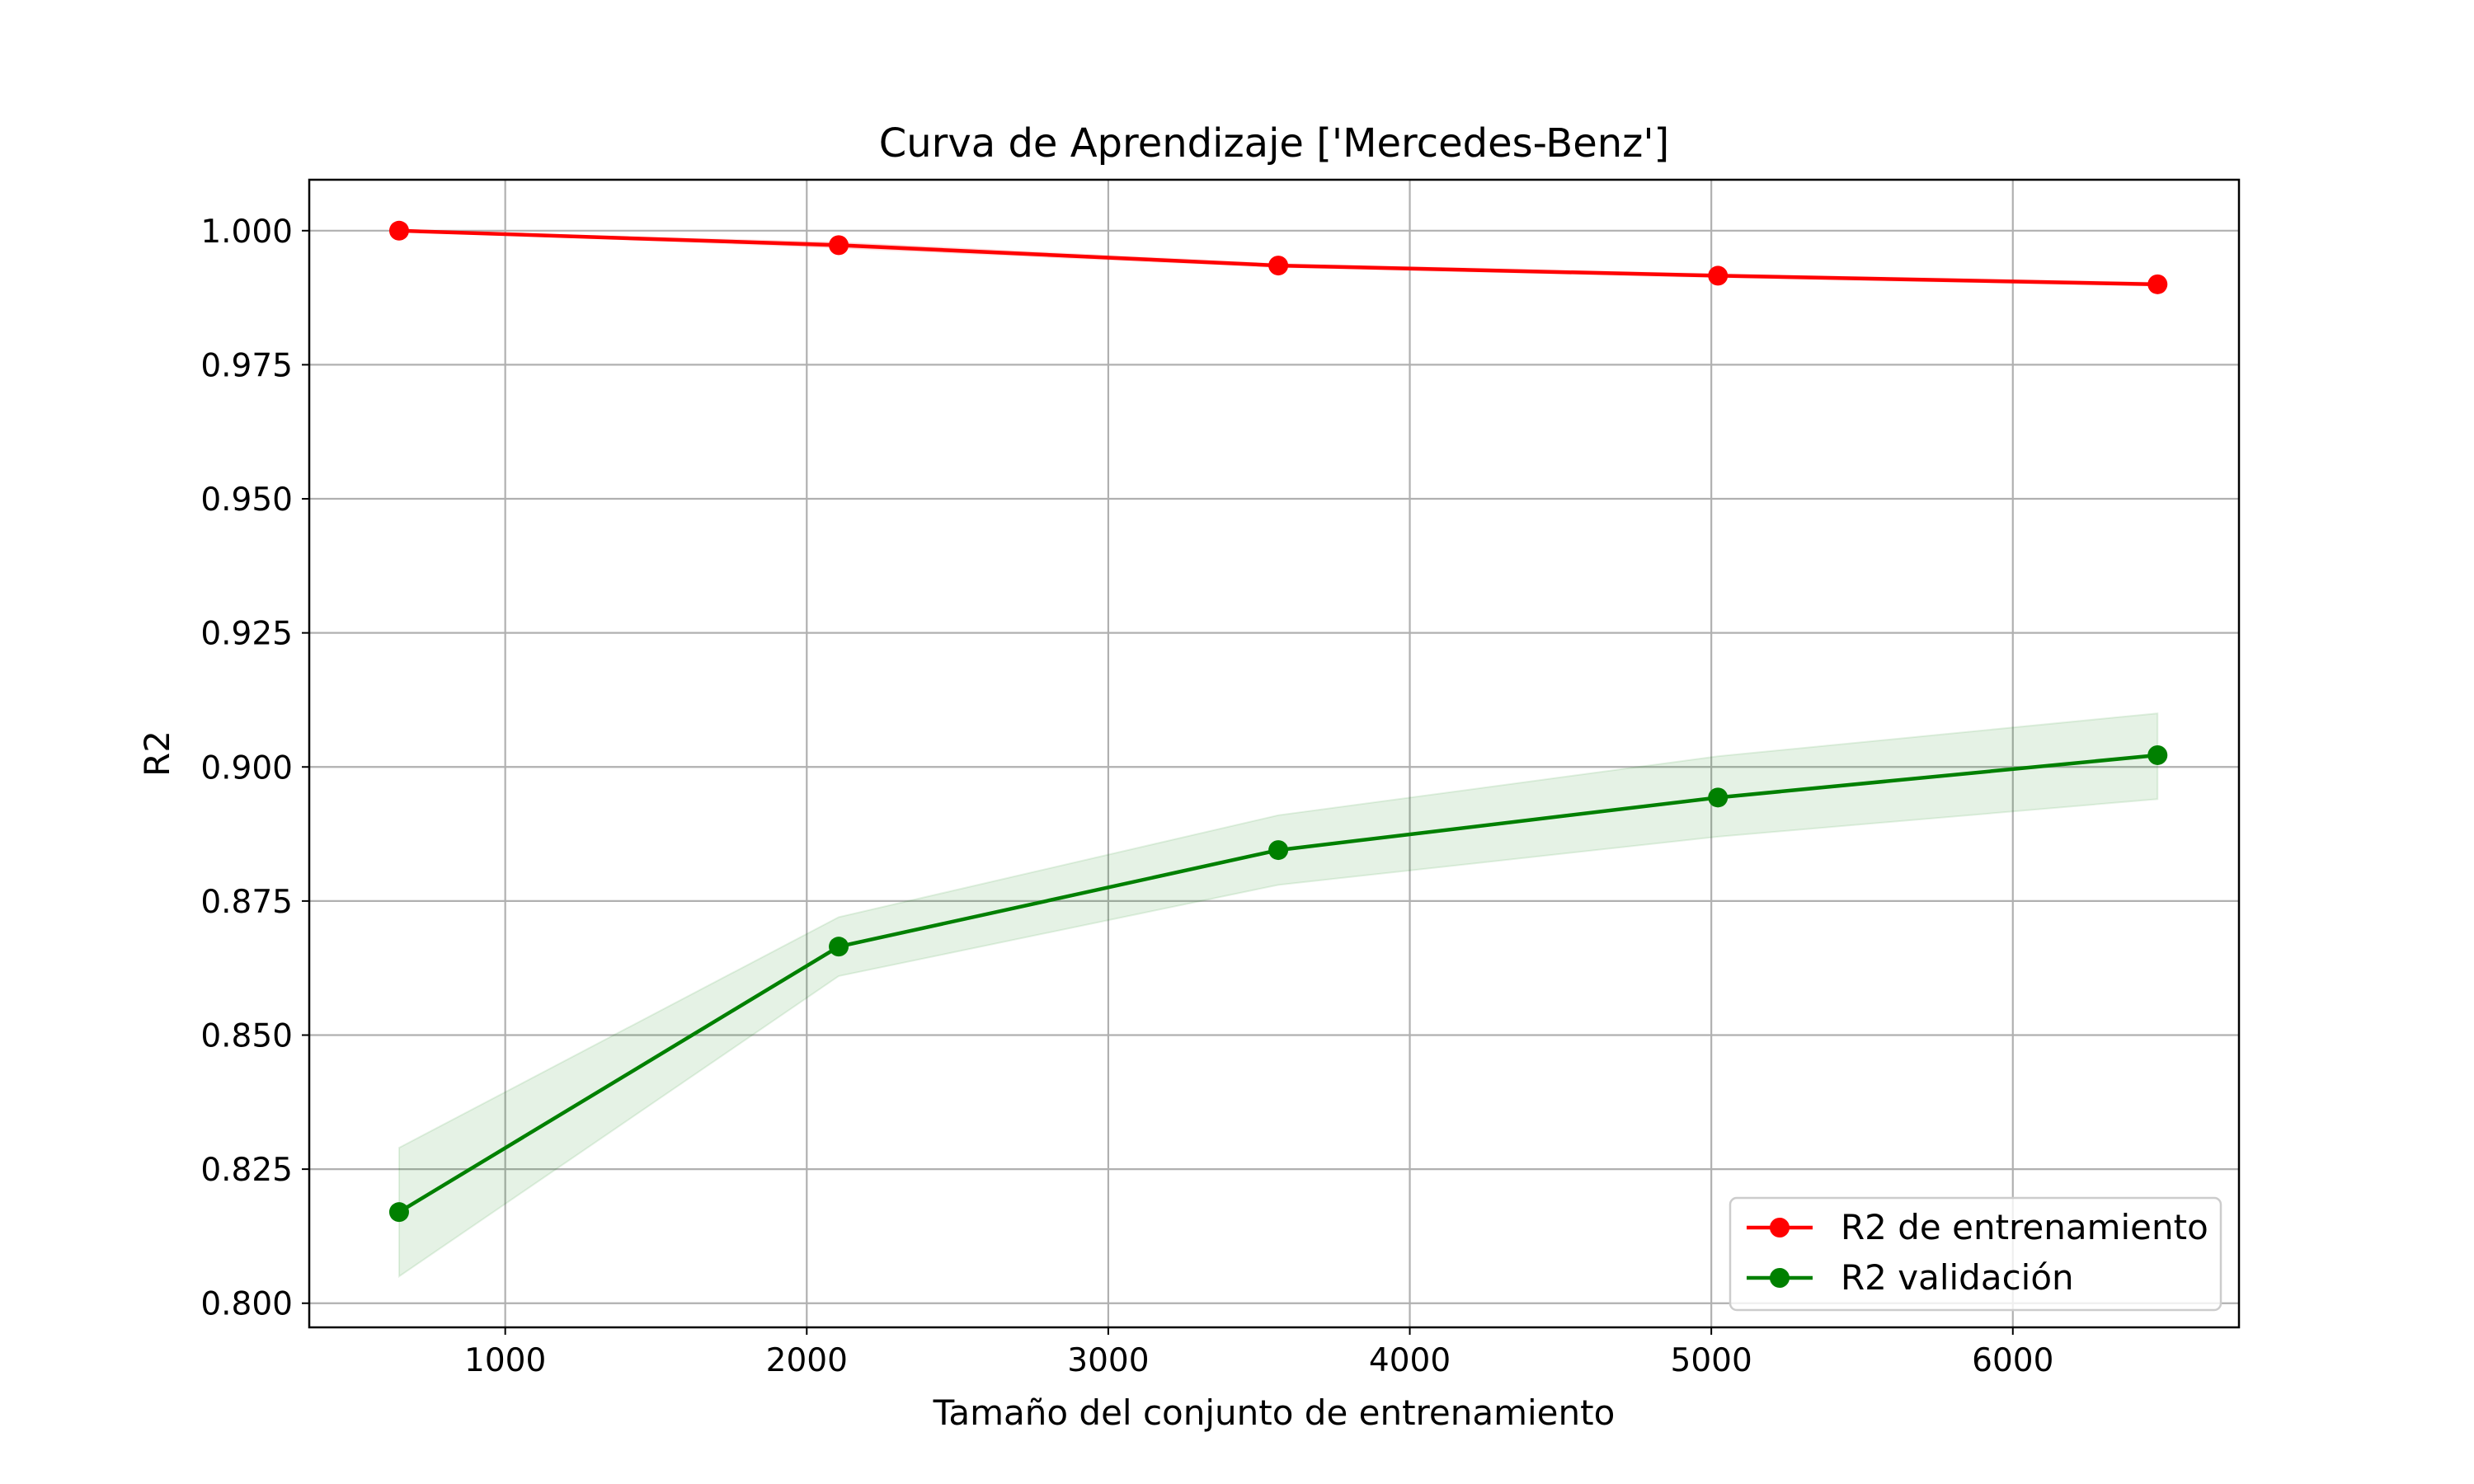  Describe the element at coordinates (505, 1360) in the screenshot. I see `x-tick-label: 1000` at that location.